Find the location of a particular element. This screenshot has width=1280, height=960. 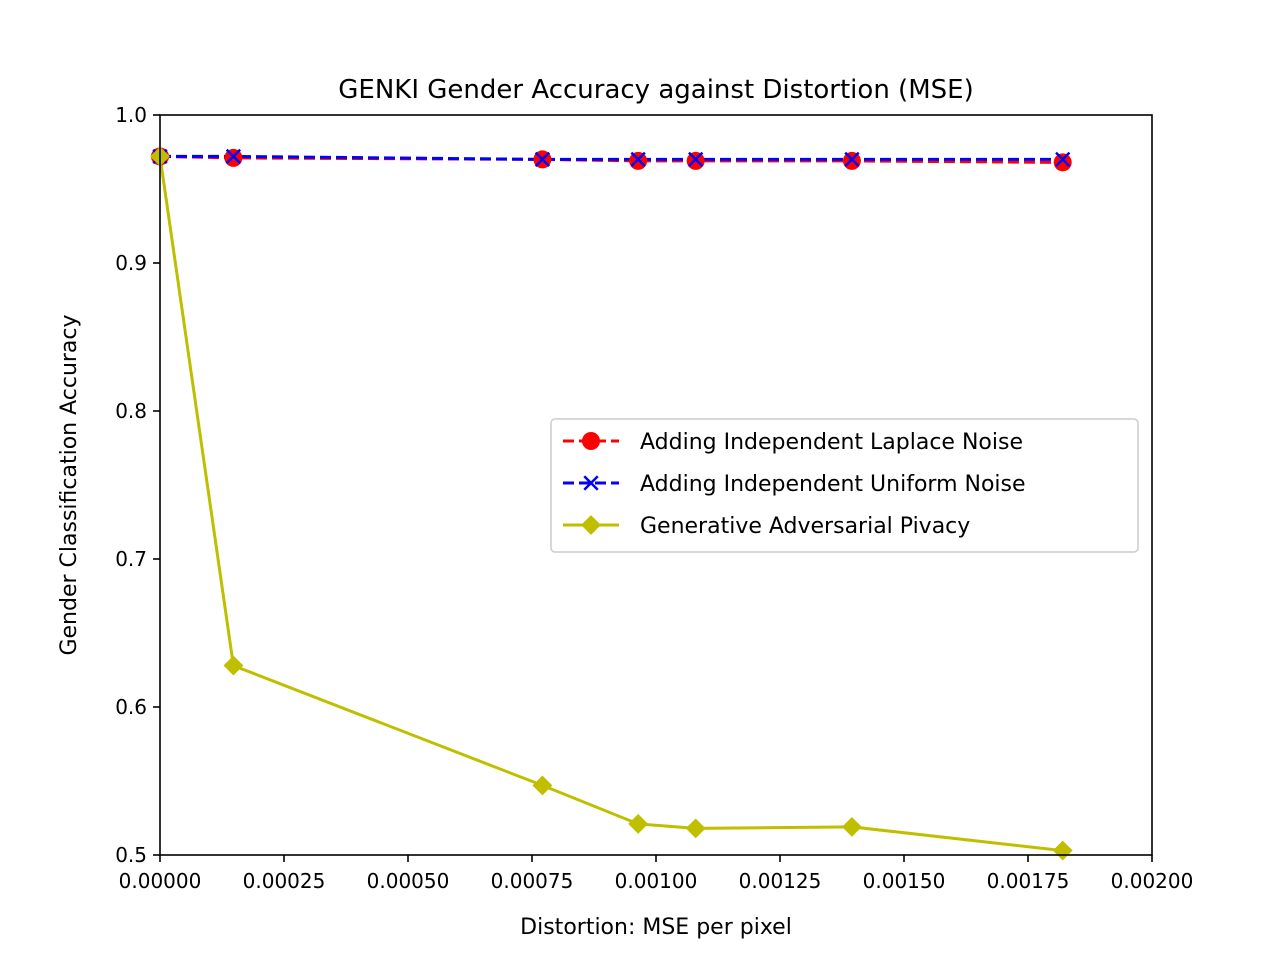

legend-label-2: Generative Adversarial Pivacy is located at coordinates (805, 526).